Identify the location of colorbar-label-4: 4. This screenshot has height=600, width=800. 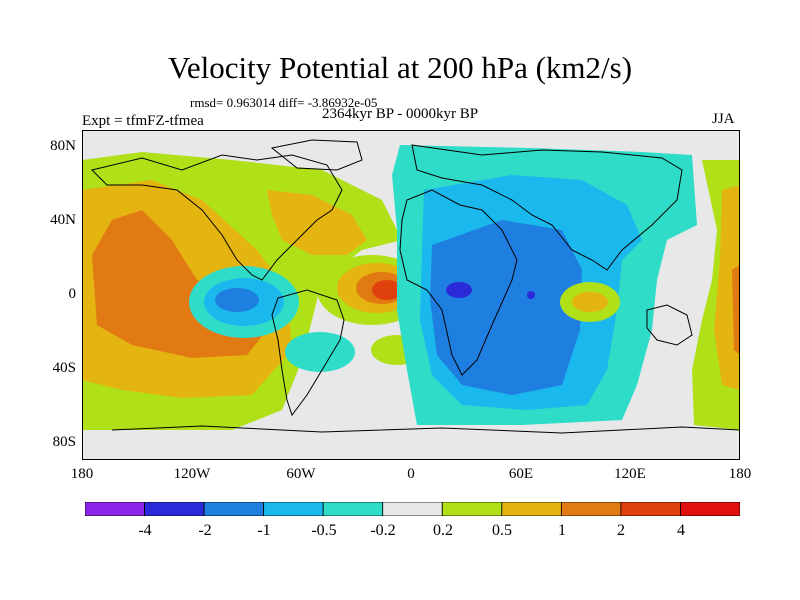
(681, 530).